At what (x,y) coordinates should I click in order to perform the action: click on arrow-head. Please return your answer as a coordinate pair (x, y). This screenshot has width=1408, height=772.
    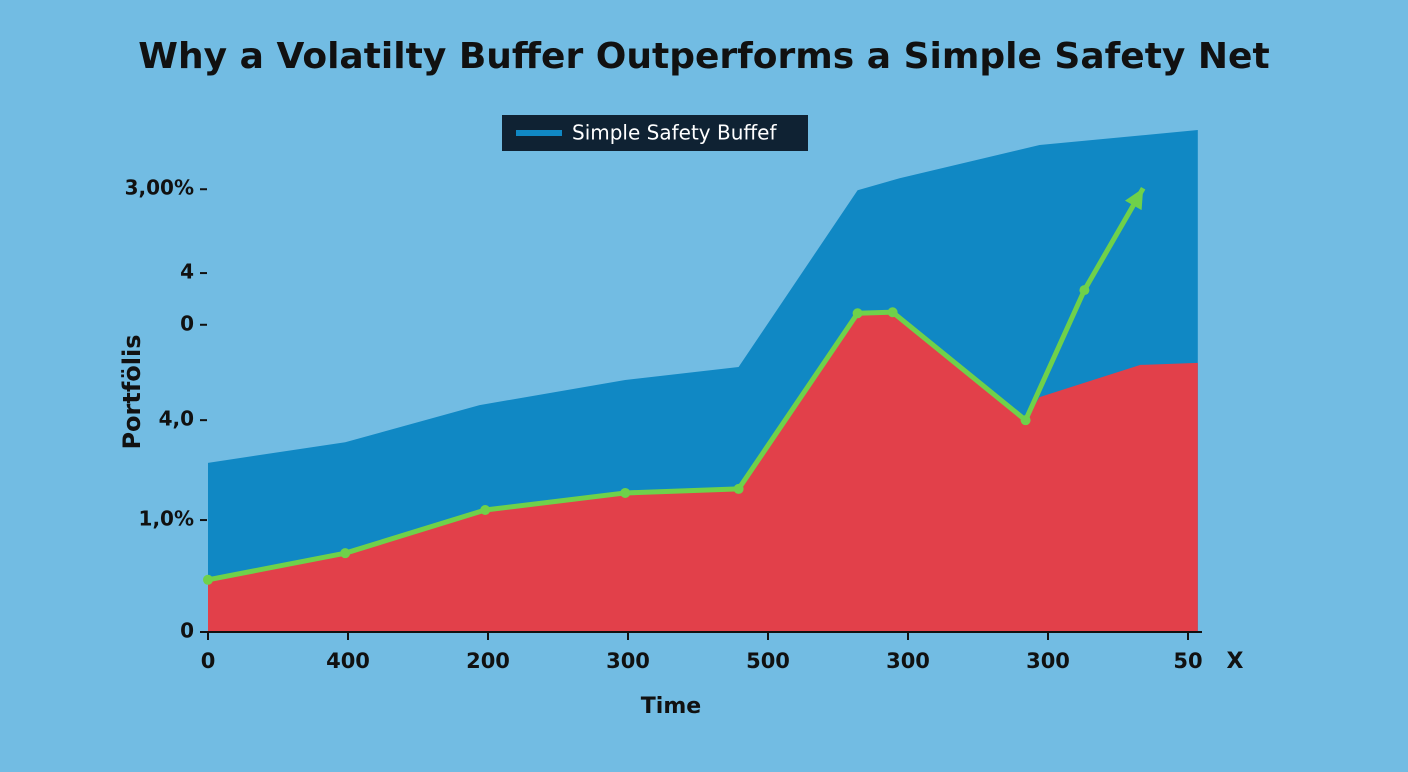
    Looking at the image, I should click on (1134, 199).